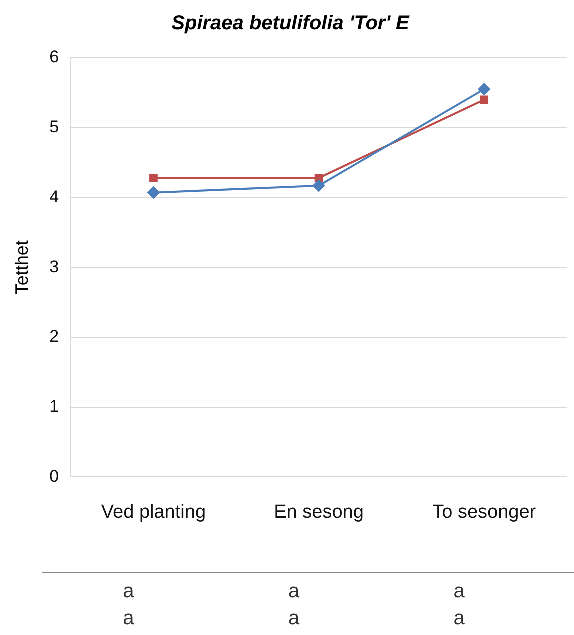  I want to click on x-tick-label: En sesong, so click(319, 512).